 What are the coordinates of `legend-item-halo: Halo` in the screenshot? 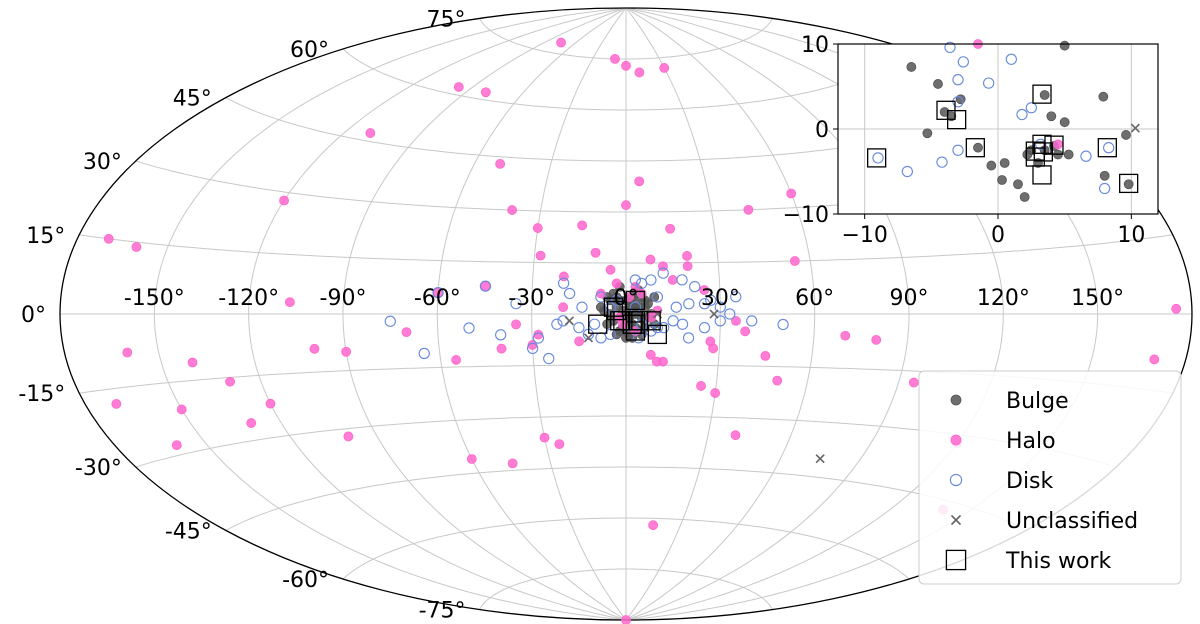 It's located at (1003, 441).